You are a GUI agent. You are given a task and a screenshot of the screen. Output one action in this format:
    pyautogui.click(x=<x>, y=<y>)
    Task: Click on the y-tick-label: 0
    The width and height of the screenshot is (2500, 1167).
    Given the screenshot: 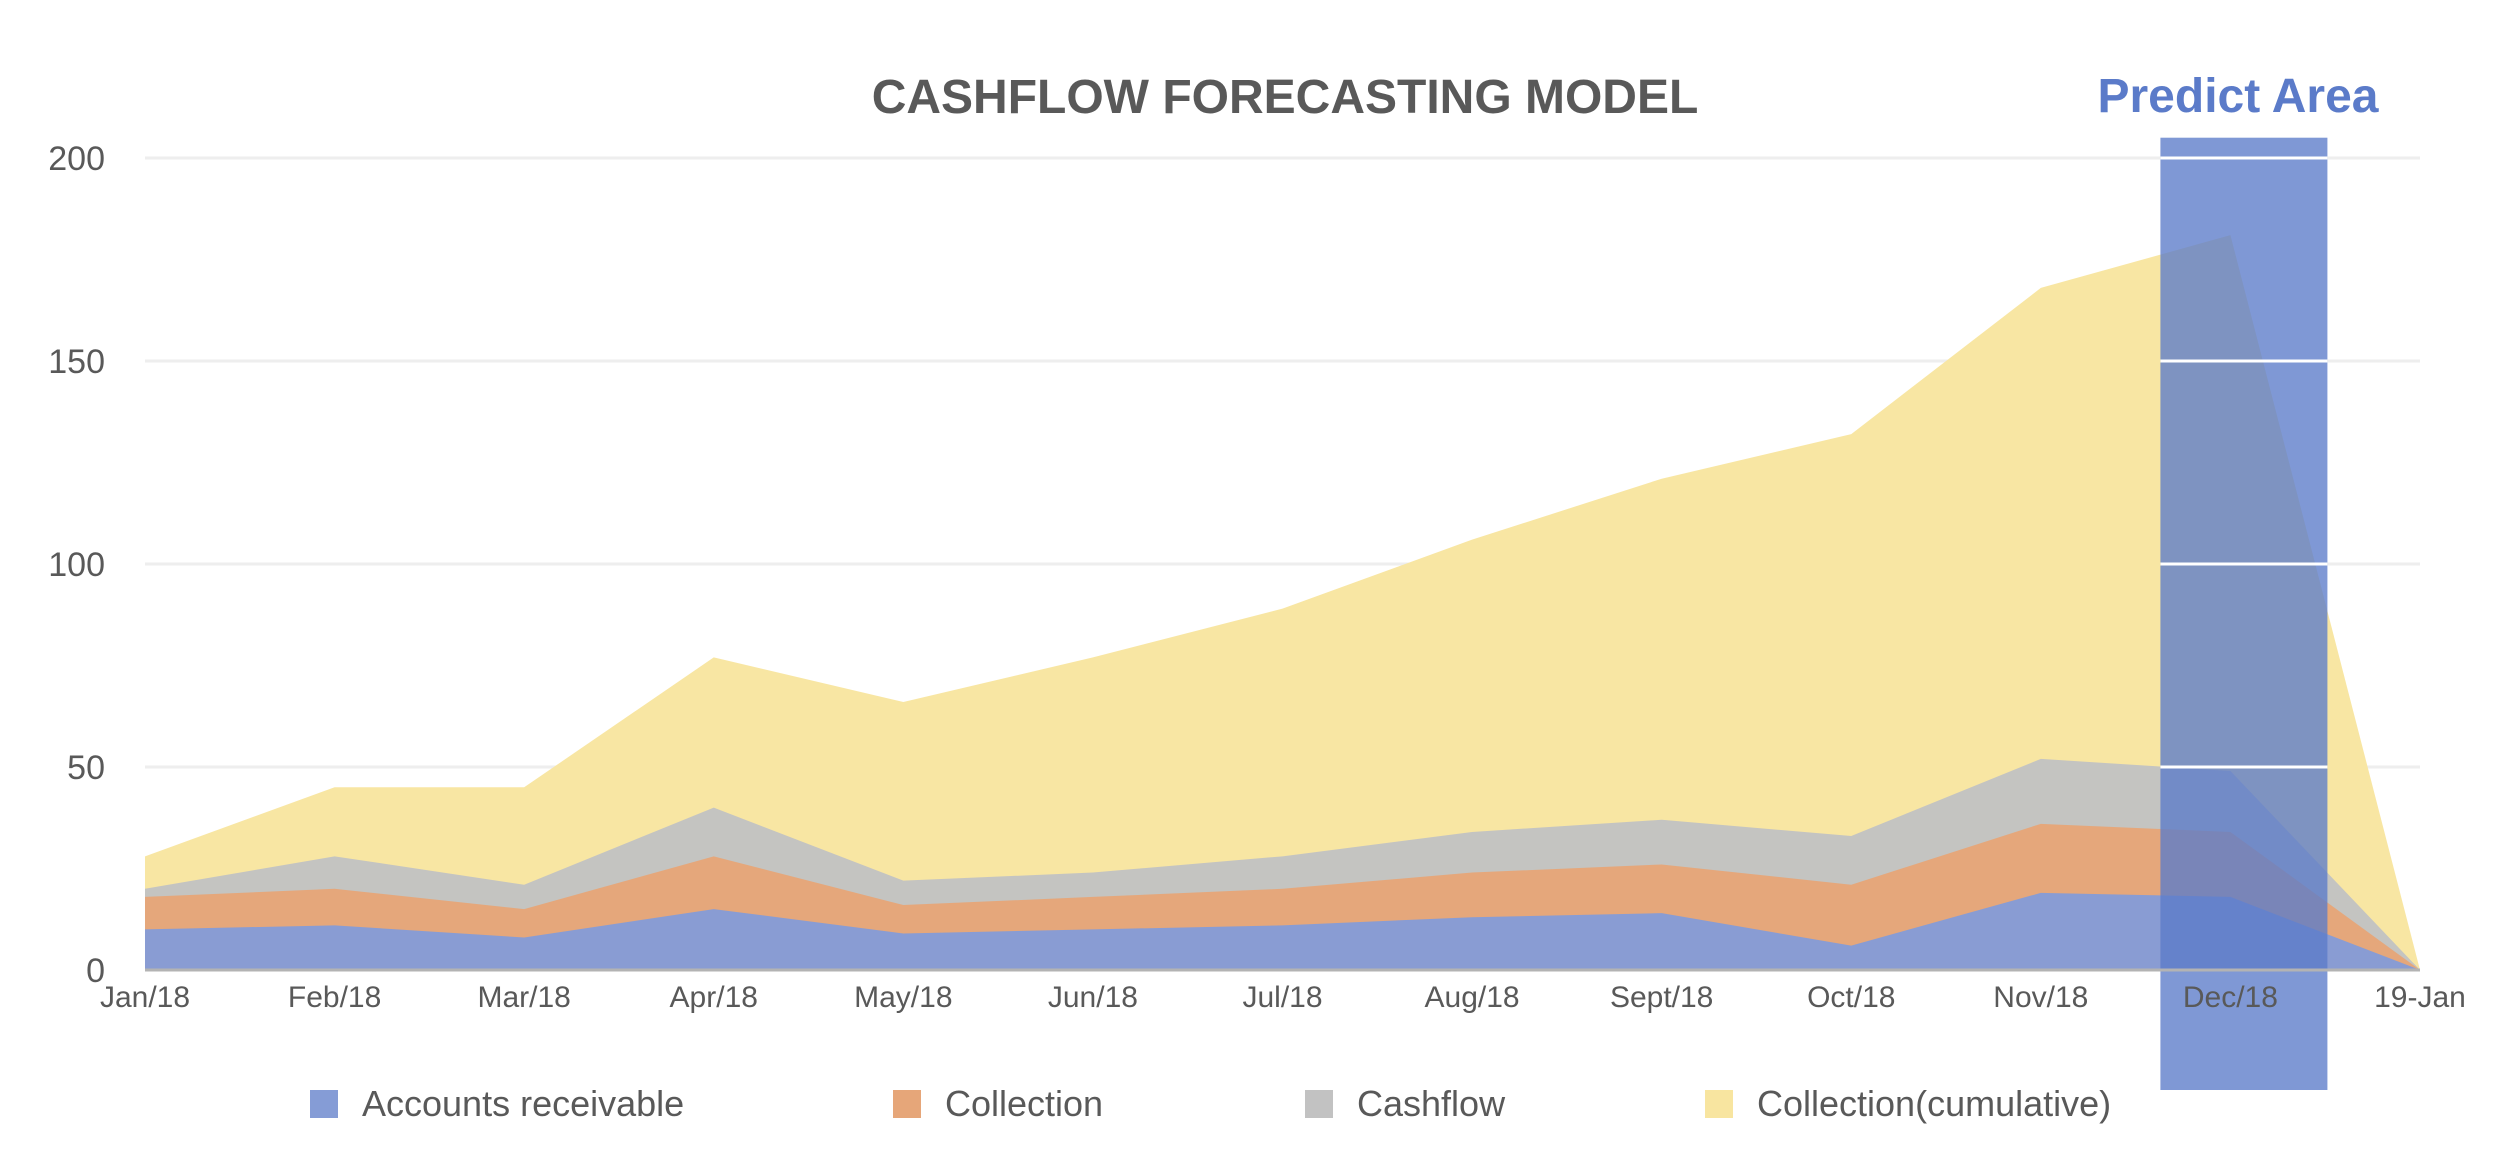 What is the action you would take?
    pyautogui.click(x=95, y=971)
    